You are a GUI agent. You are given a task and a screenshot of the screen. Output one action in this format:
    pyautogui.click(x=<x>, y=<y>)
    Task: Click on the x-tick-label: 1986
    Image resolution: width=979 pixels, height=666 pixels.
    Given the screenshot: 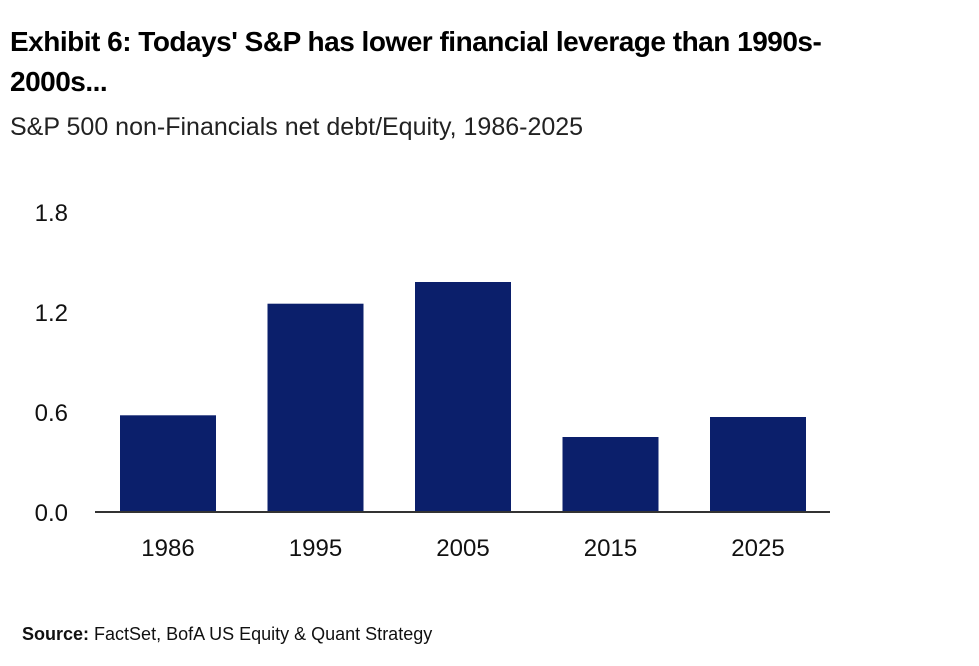 What is the action you would take?
    pyautogui.click(x=167, y=548)
    